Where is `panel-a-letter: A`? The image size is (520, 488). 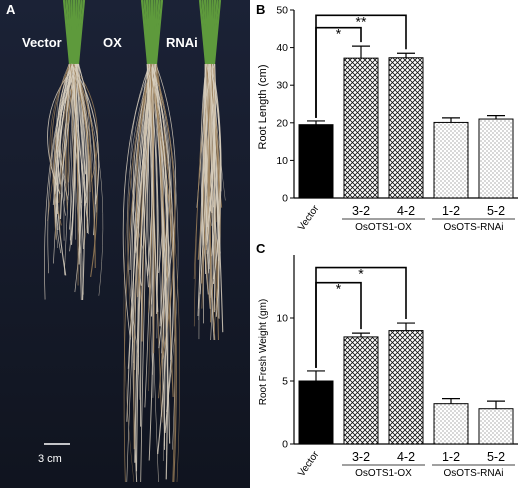 panel-a-letter: A is located at coordinates (11, 9).